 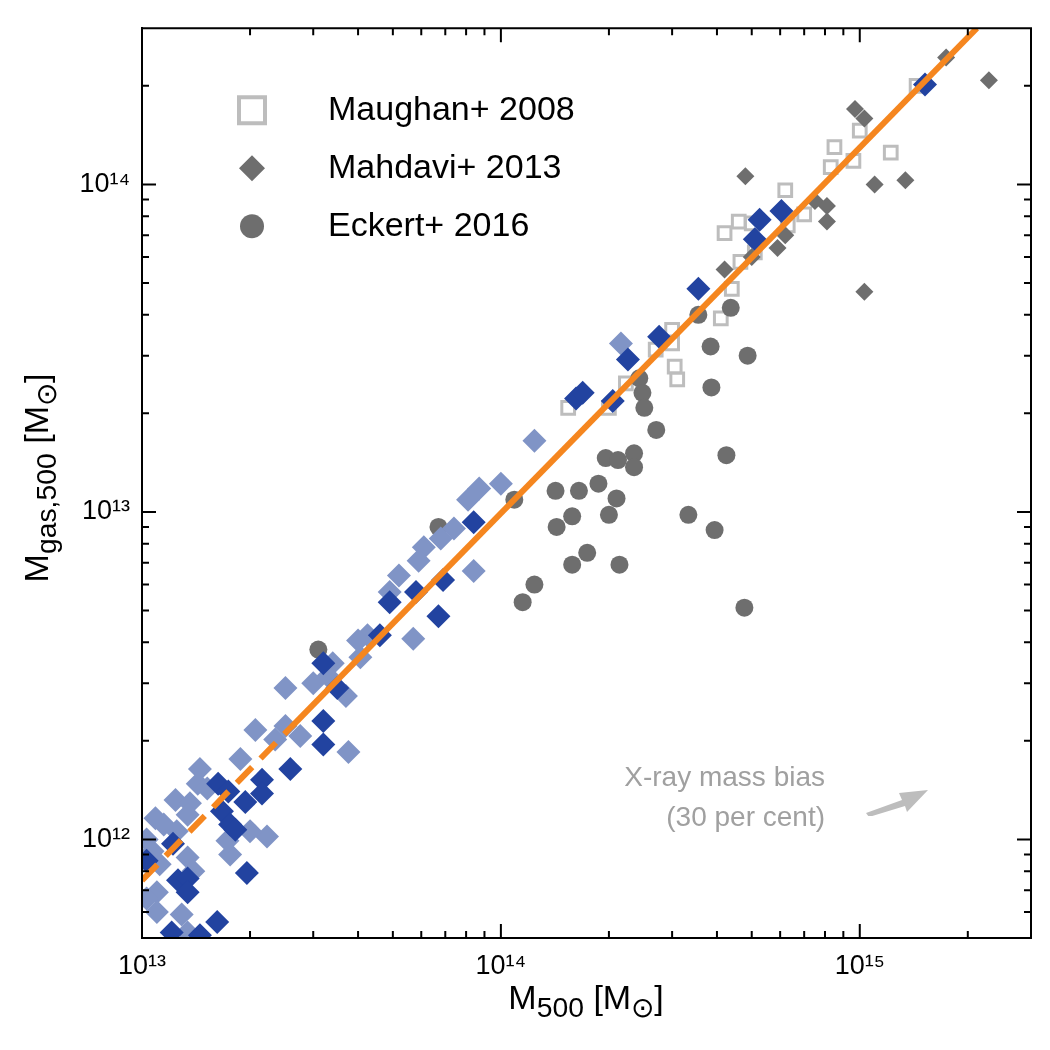 I want to click on legend-label: Maughan+ 2008, so click(x=451, y=107).